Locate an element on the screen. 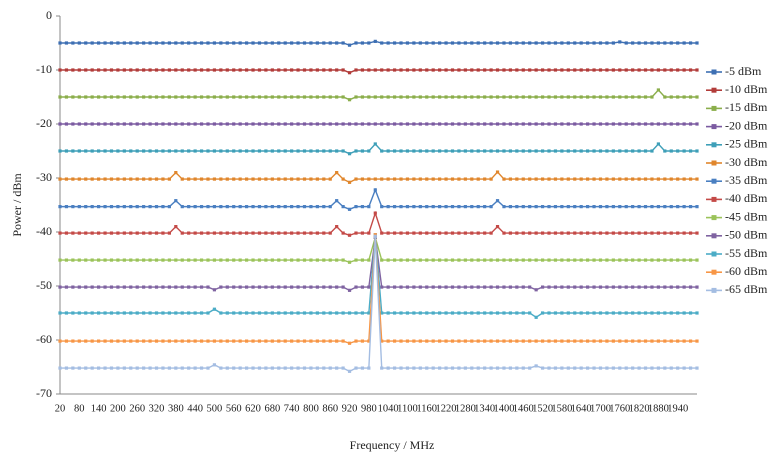 The width and height of the screenshot is (782, 460). legend-label: -20 dBm is located at coordinates (746, 125).